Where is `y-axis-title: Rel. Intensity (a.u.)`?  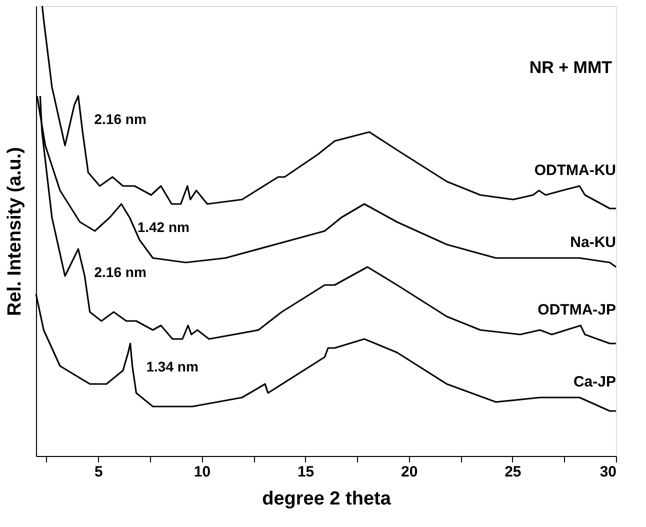 y-axis-title: Rel. Intensity (a.u.) is located at coordinates (15, 231).